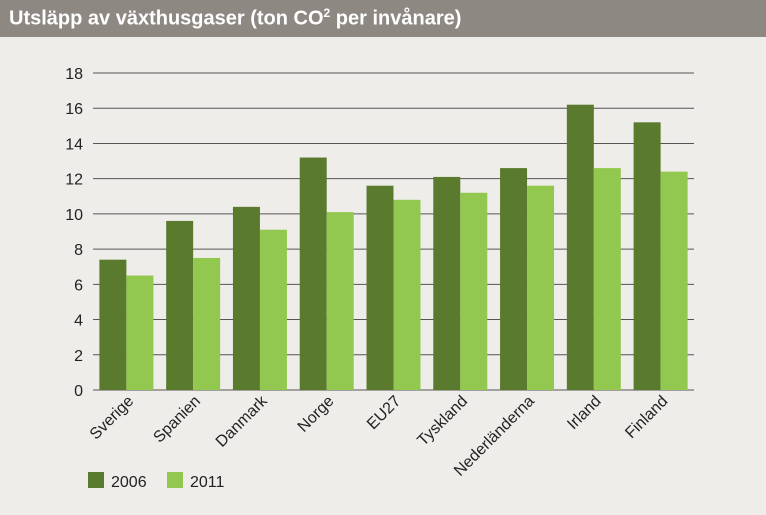 The height and width of the screenshot is (515, 766). Describe the element at coordinates (313, 273) in the screenshot. I see `bar-2006-norge` at that location.